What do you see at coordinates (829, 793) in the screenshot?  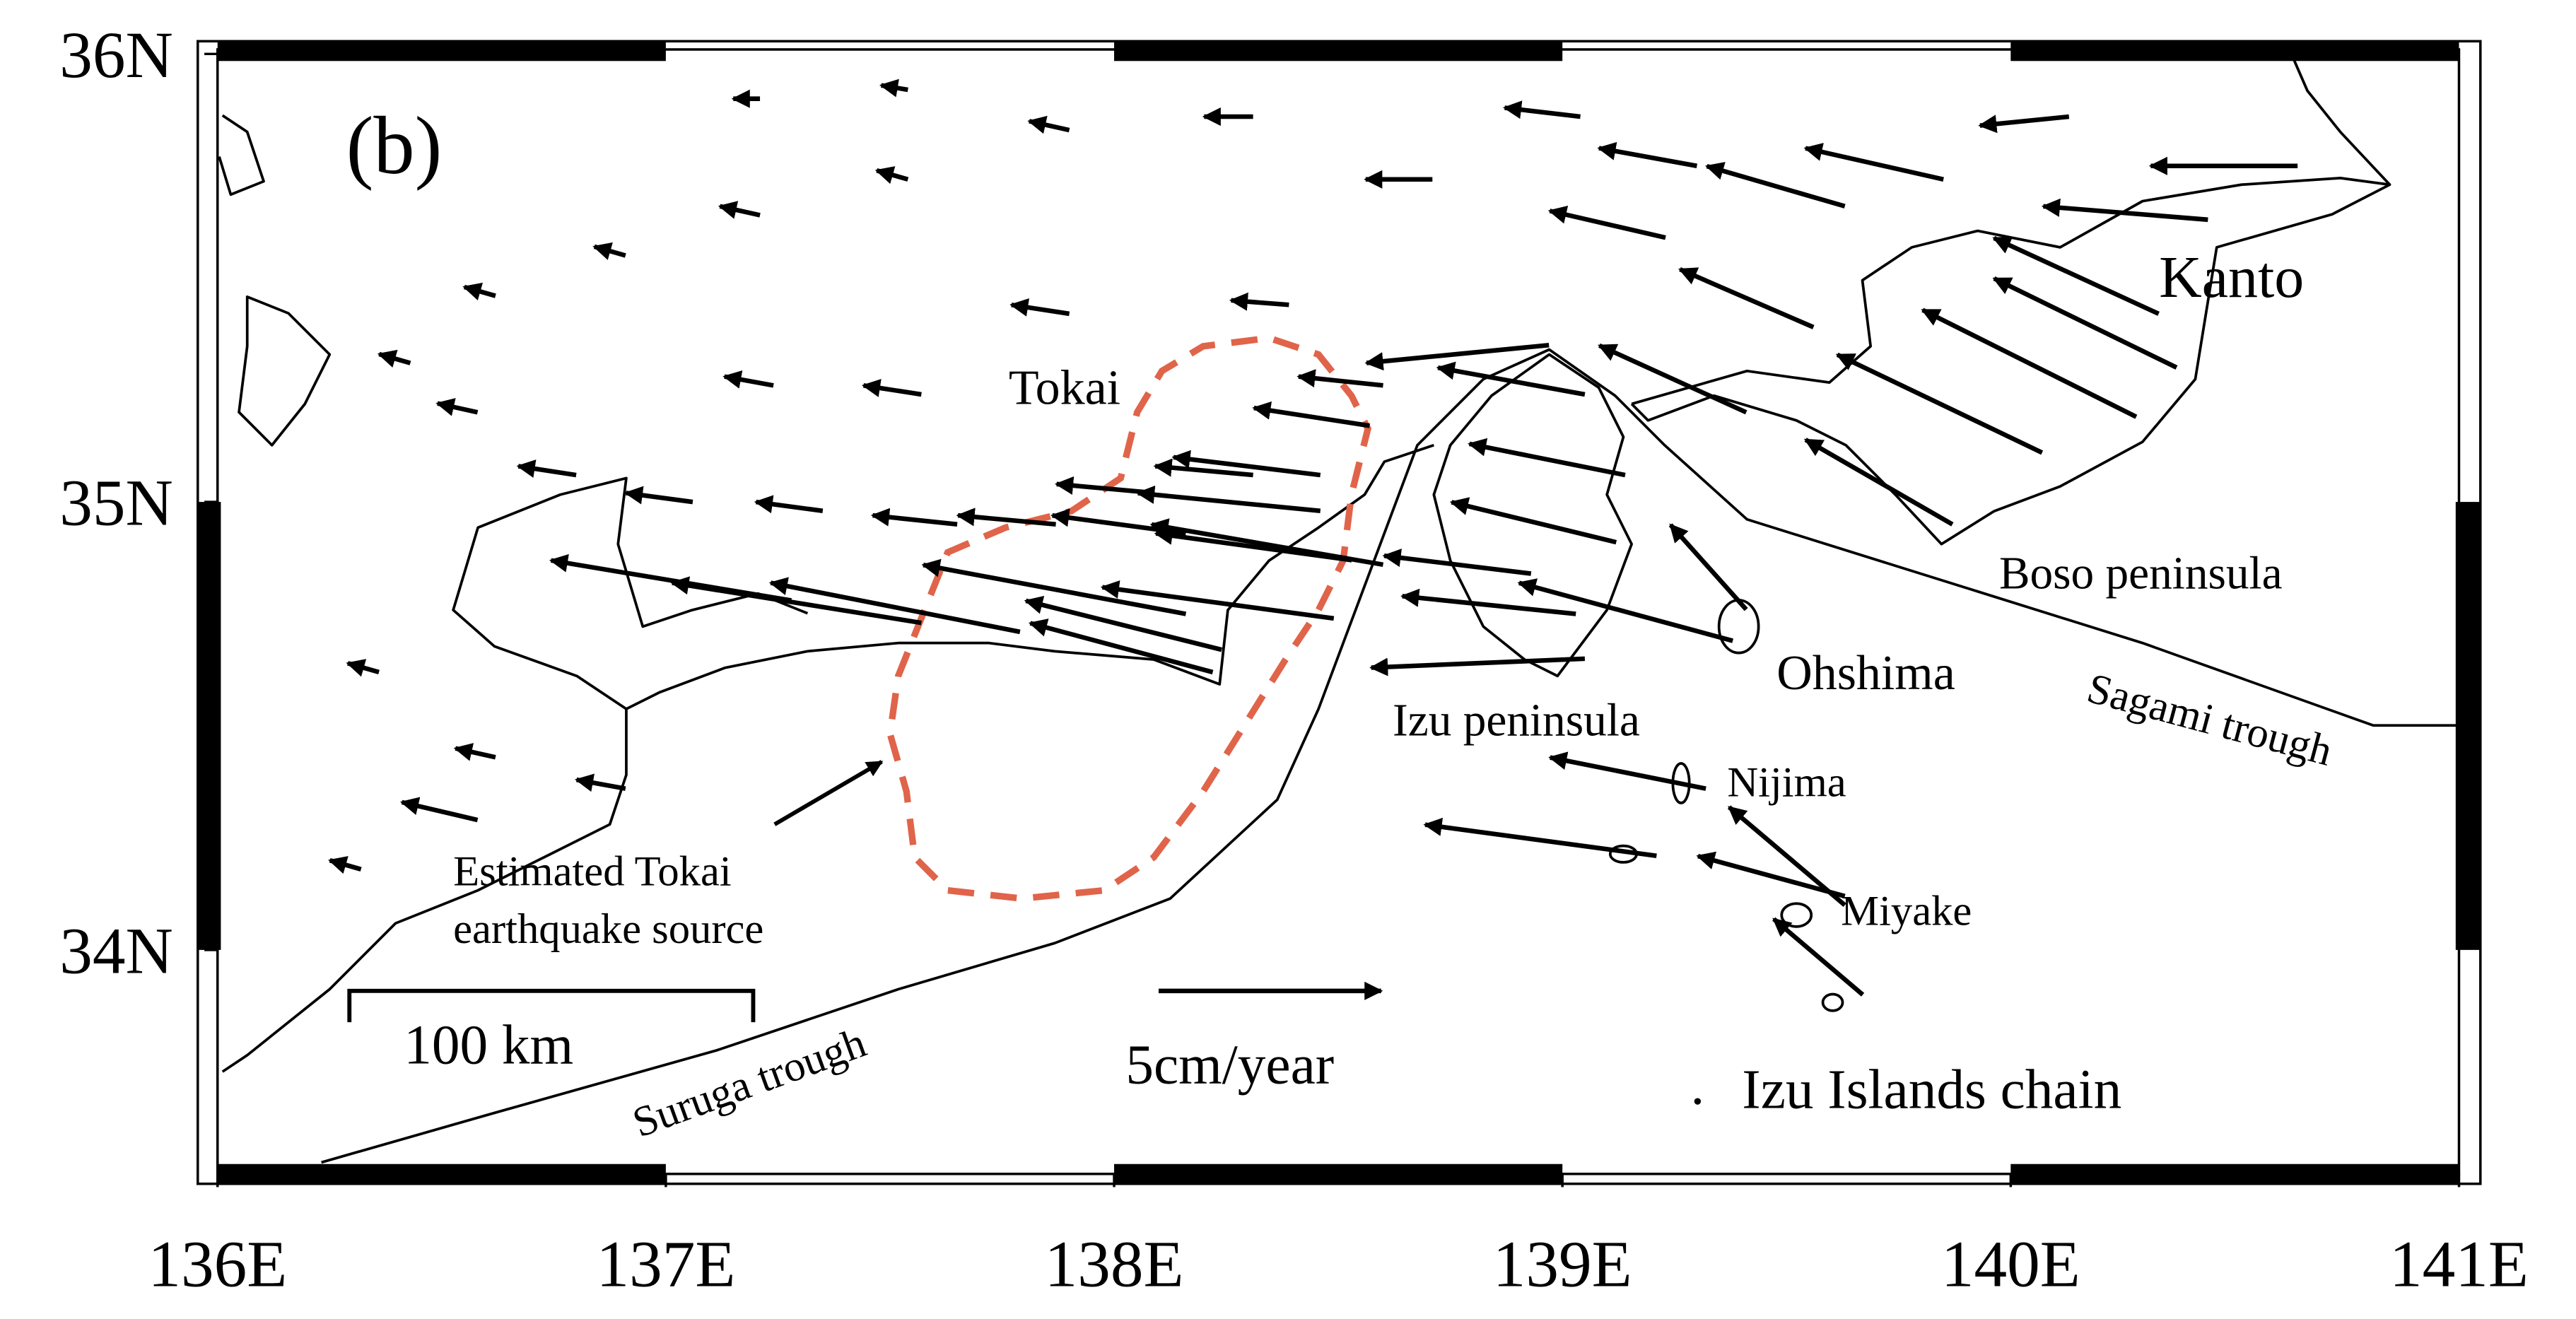 I see `source-pointer` at bounding box center [829, 793].